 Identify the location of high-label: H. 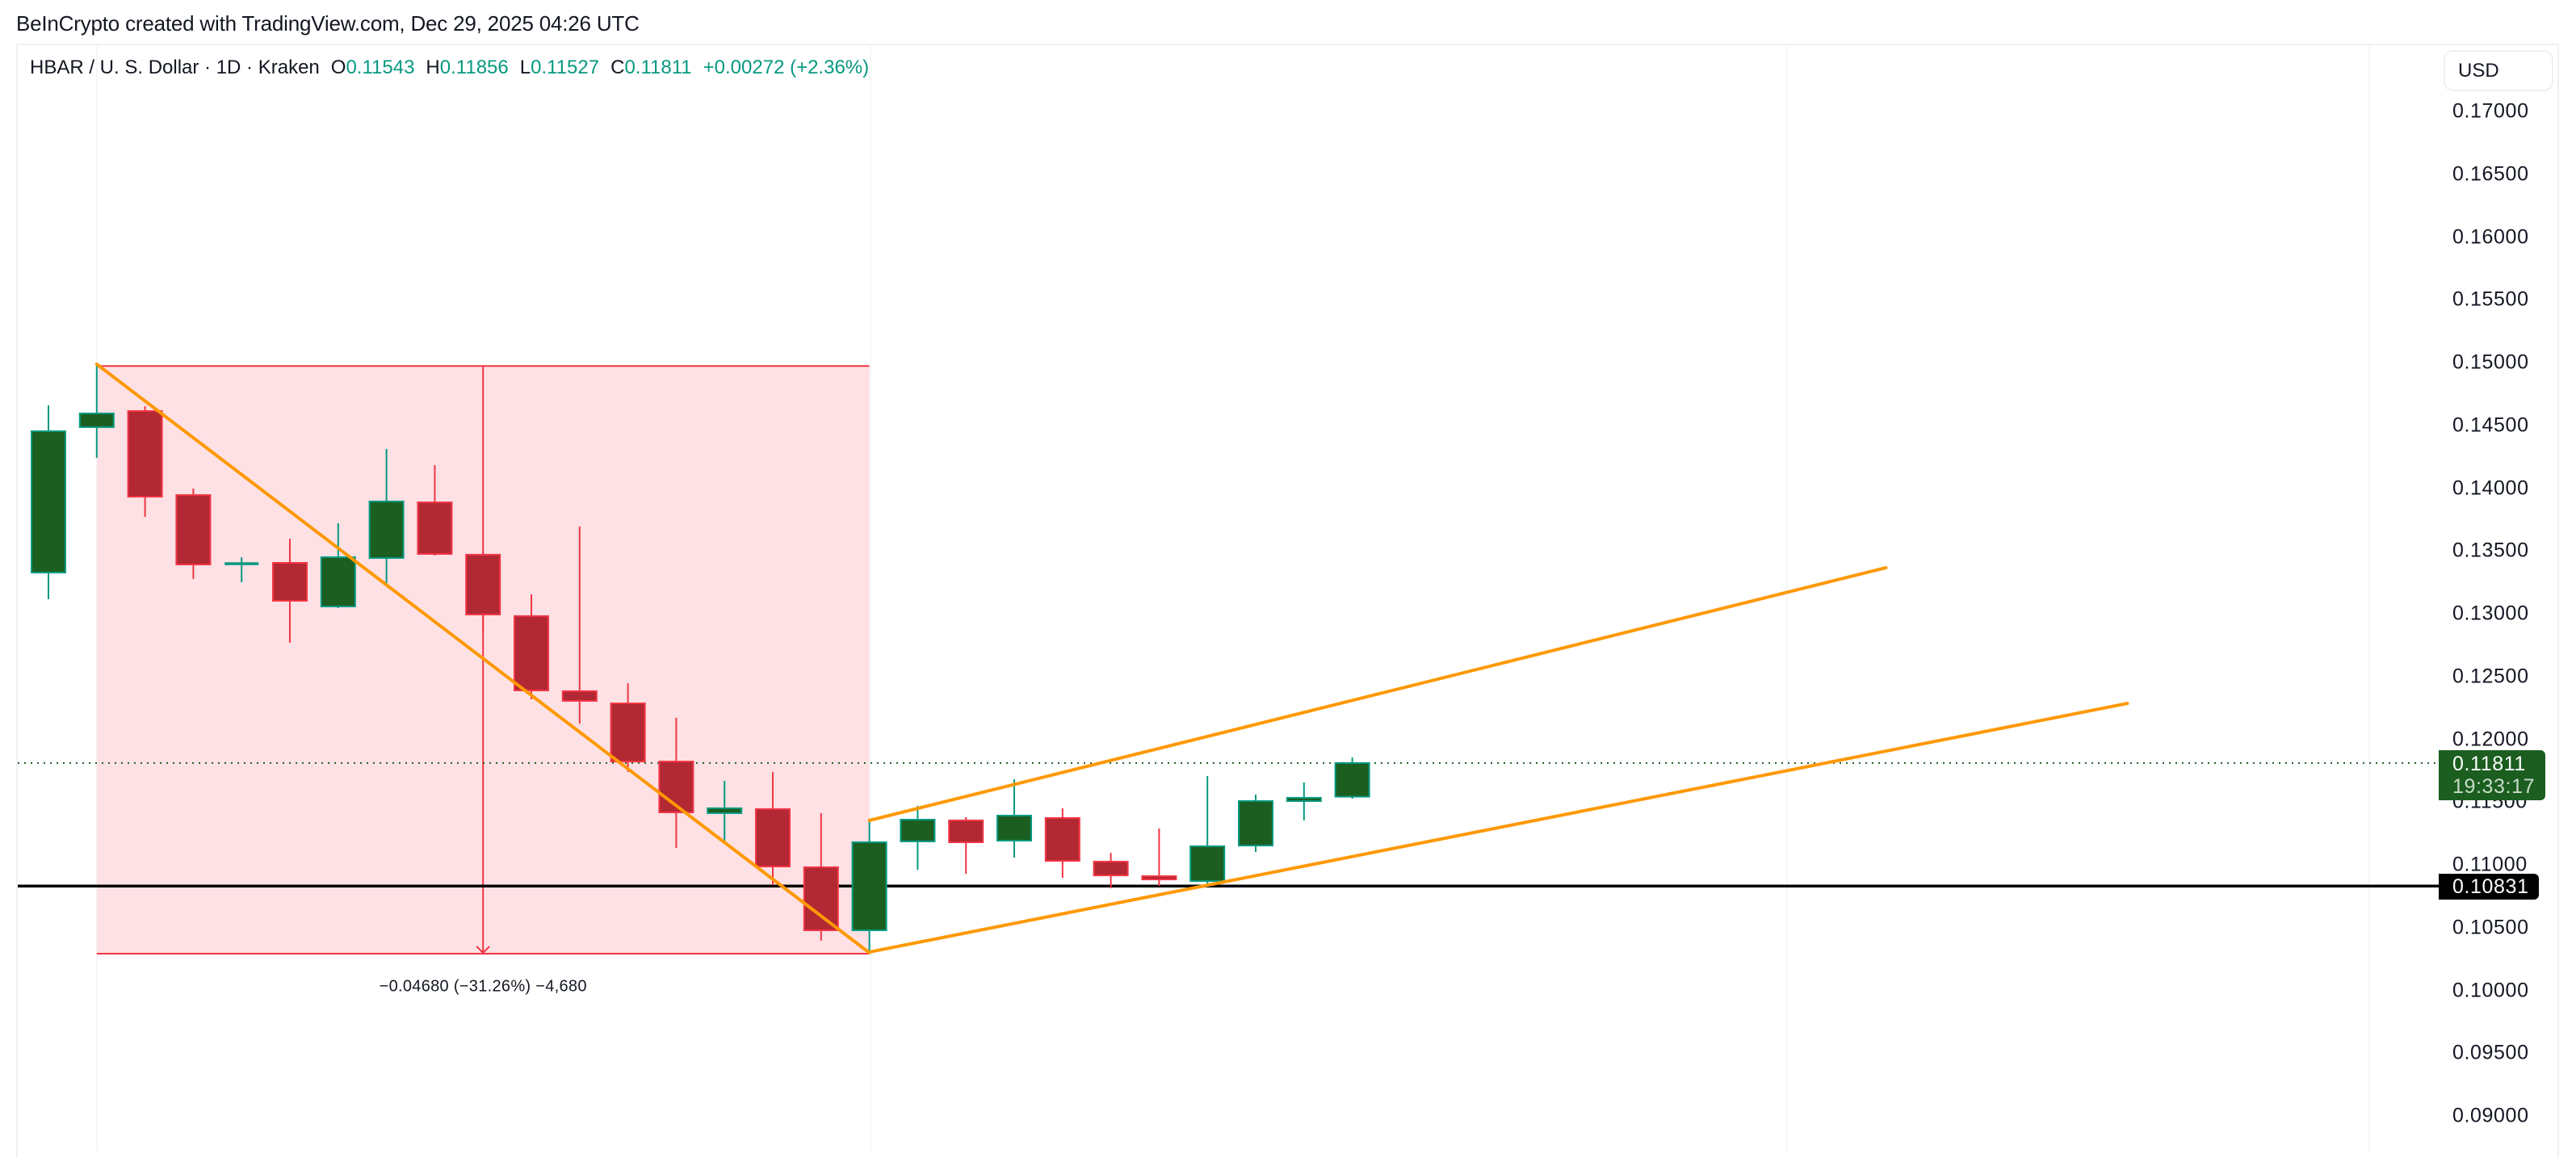
(433, 67).